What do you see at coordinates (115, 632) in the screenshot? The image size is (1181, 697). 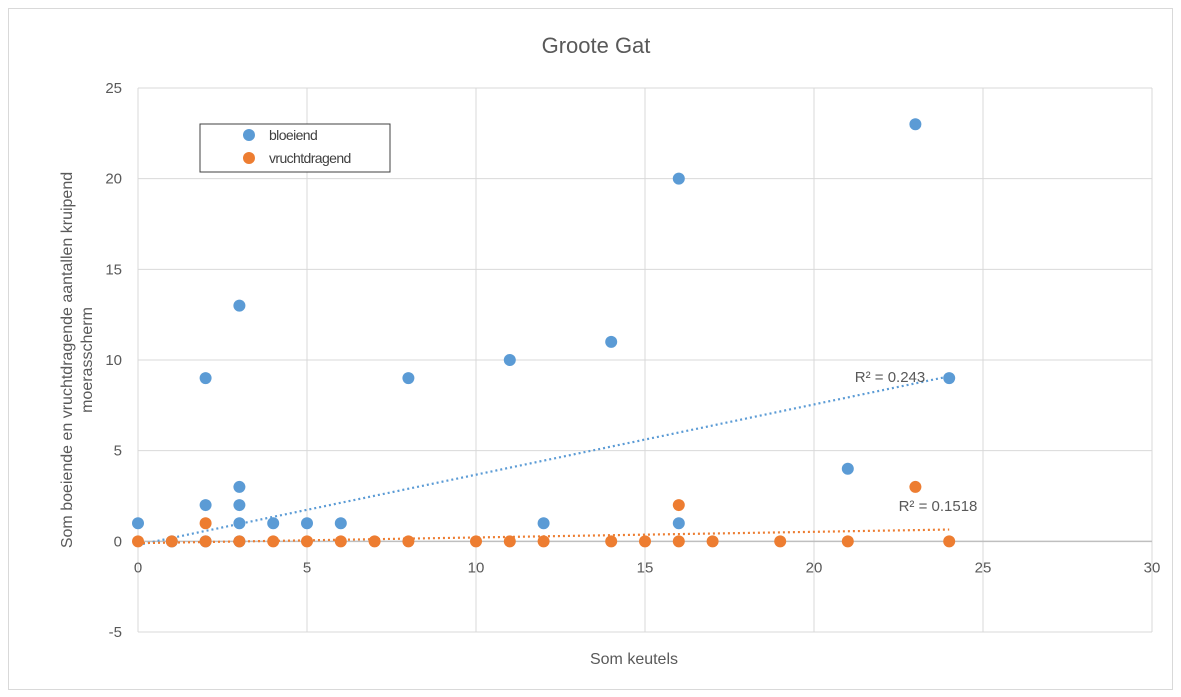 I see `y-tick-label: -5` at bounding box center [115, 632].